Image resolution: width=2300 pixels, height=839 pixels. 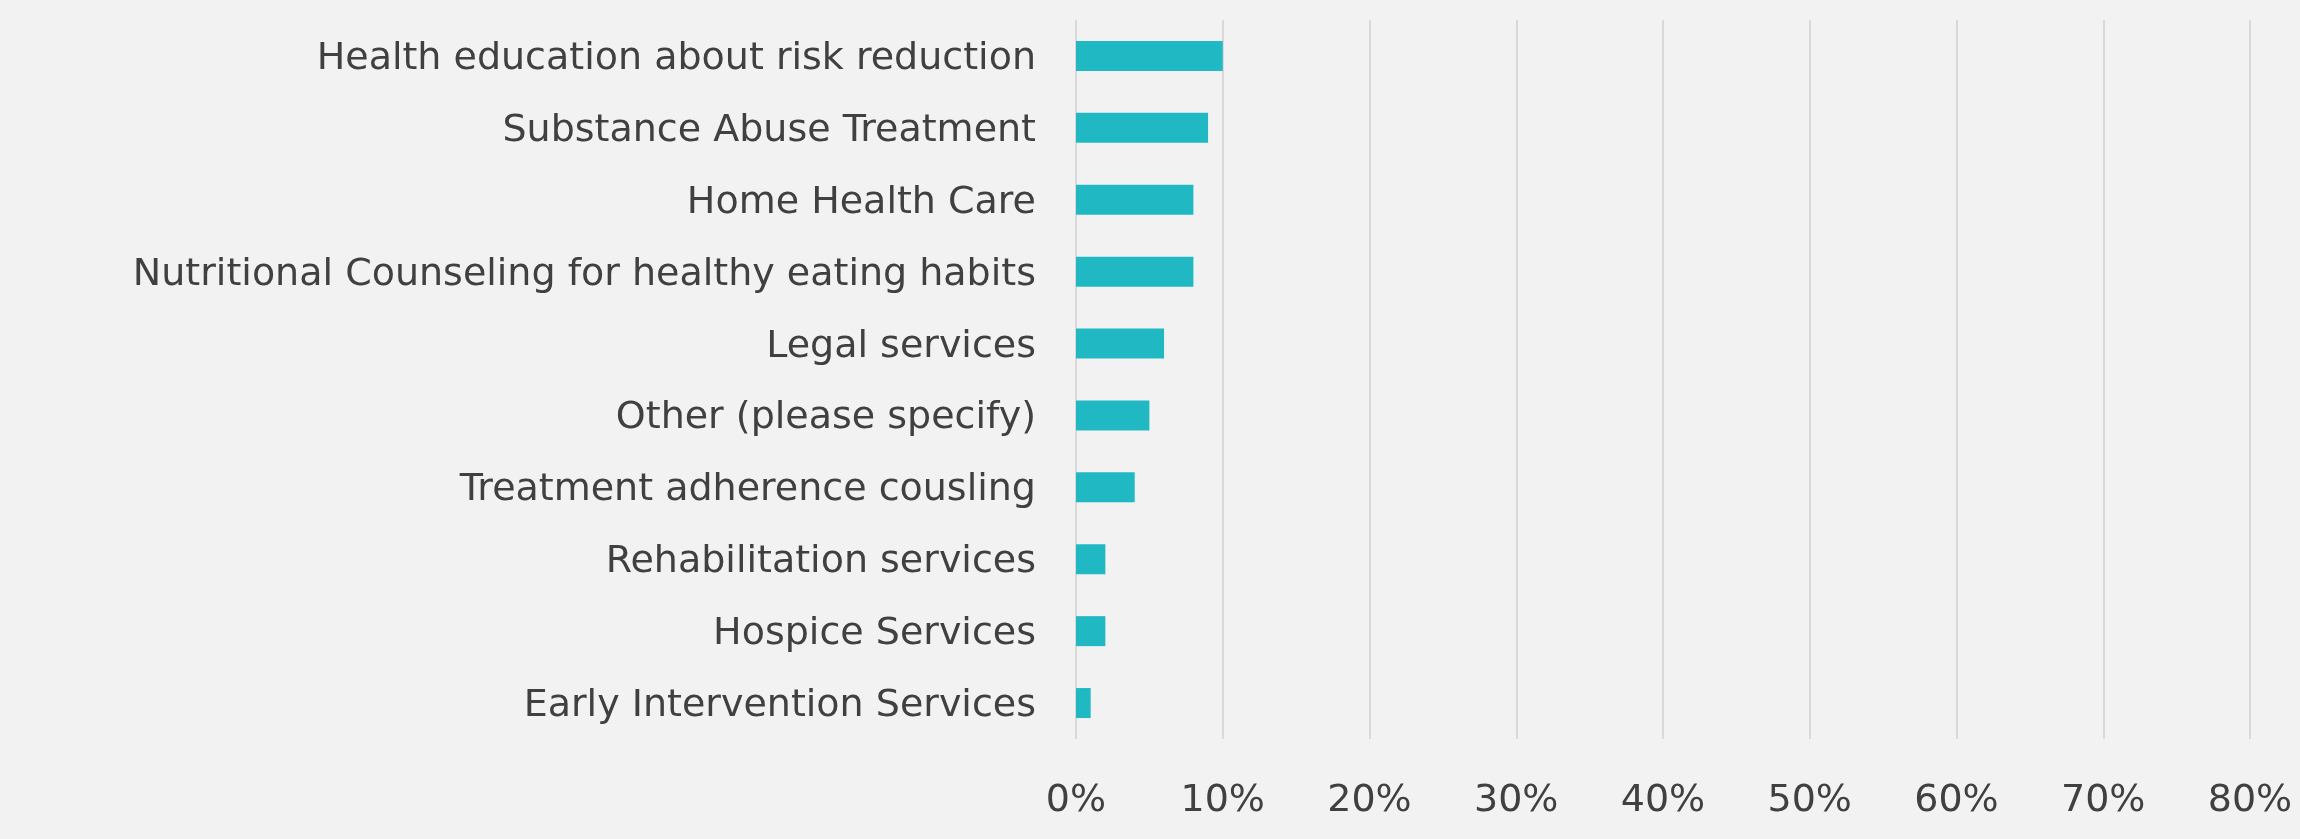 What do you see at coordinates (2103, 798) in the screenshot?
I see `x-tick-label: 70%` at bounding box center [2103, 798].